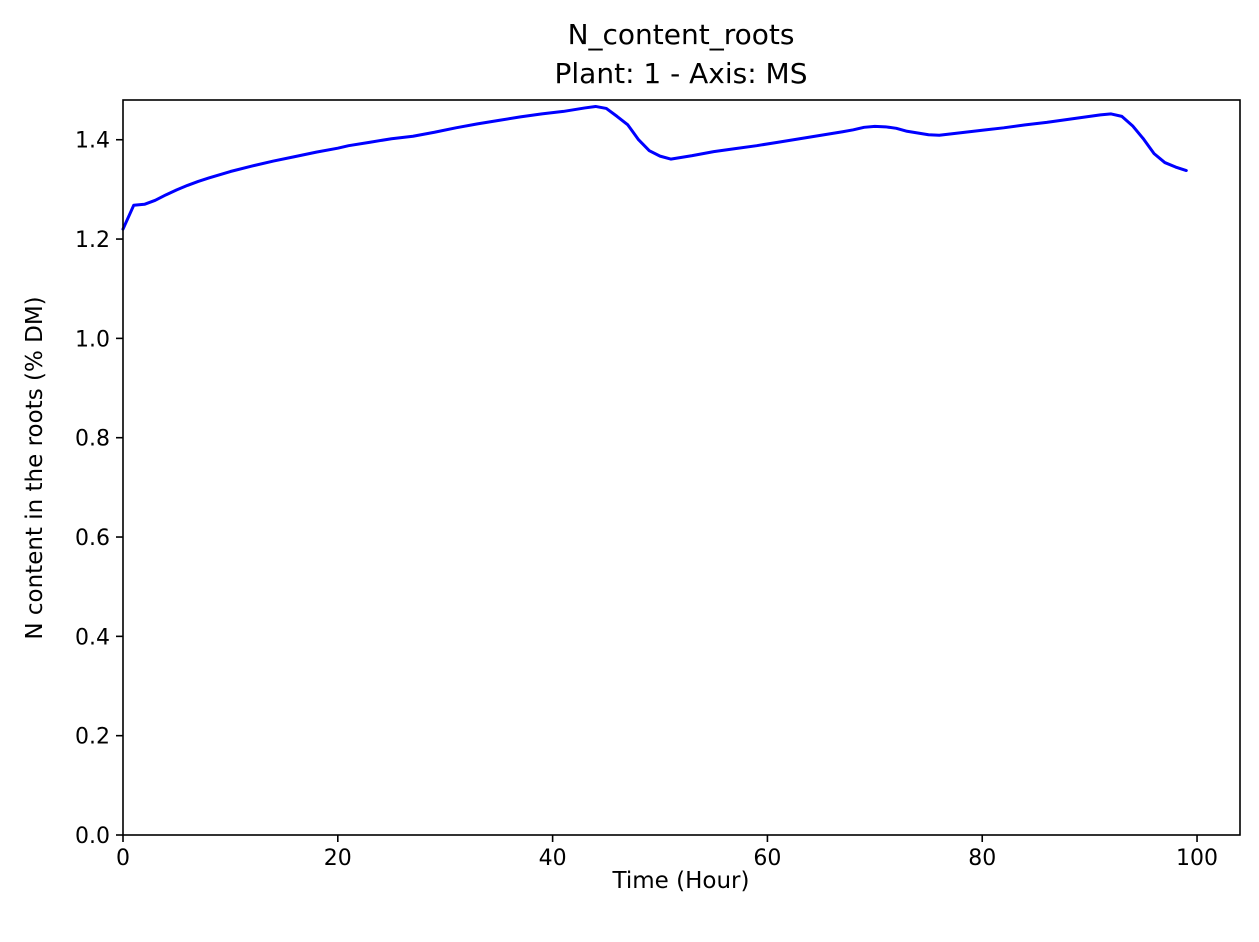 The image size is (1259, 942). What do you see at coordinates (681, 881) in the screenshot?
I see `x-axis-label: Time (Hour)` at bounding box center [681, 881].